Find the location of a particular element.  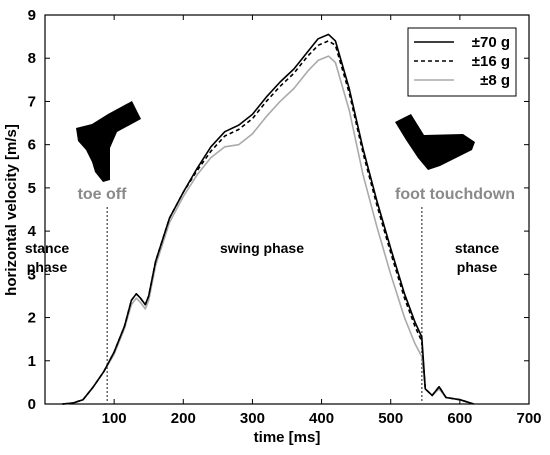

stance-phase-right-line1: stance is located at coordinates (477, 248).